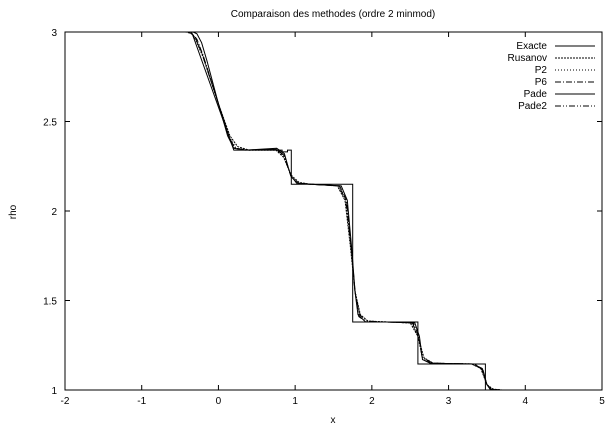 Image resolution: width=606 pixels, height=427 pixels. What do you see at coordinates (536, 94) in the screenshot?
I see `legend-label: Pade` at bounding box center [536, 94].